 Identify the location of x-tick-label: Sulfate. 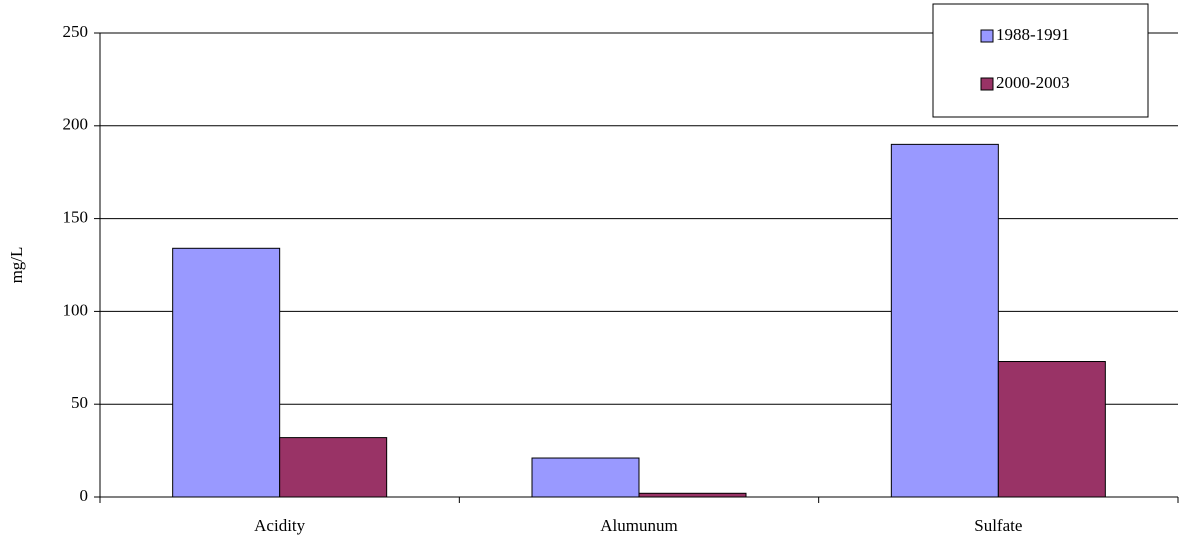
(998, 525).